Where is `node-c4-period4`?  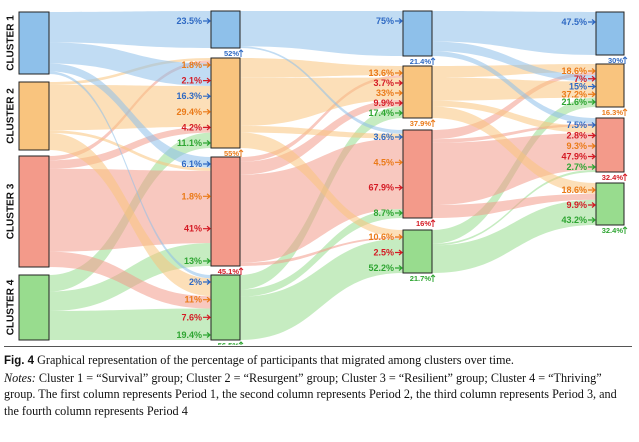 node-c4-period4 is located at coordinates (610, 204).